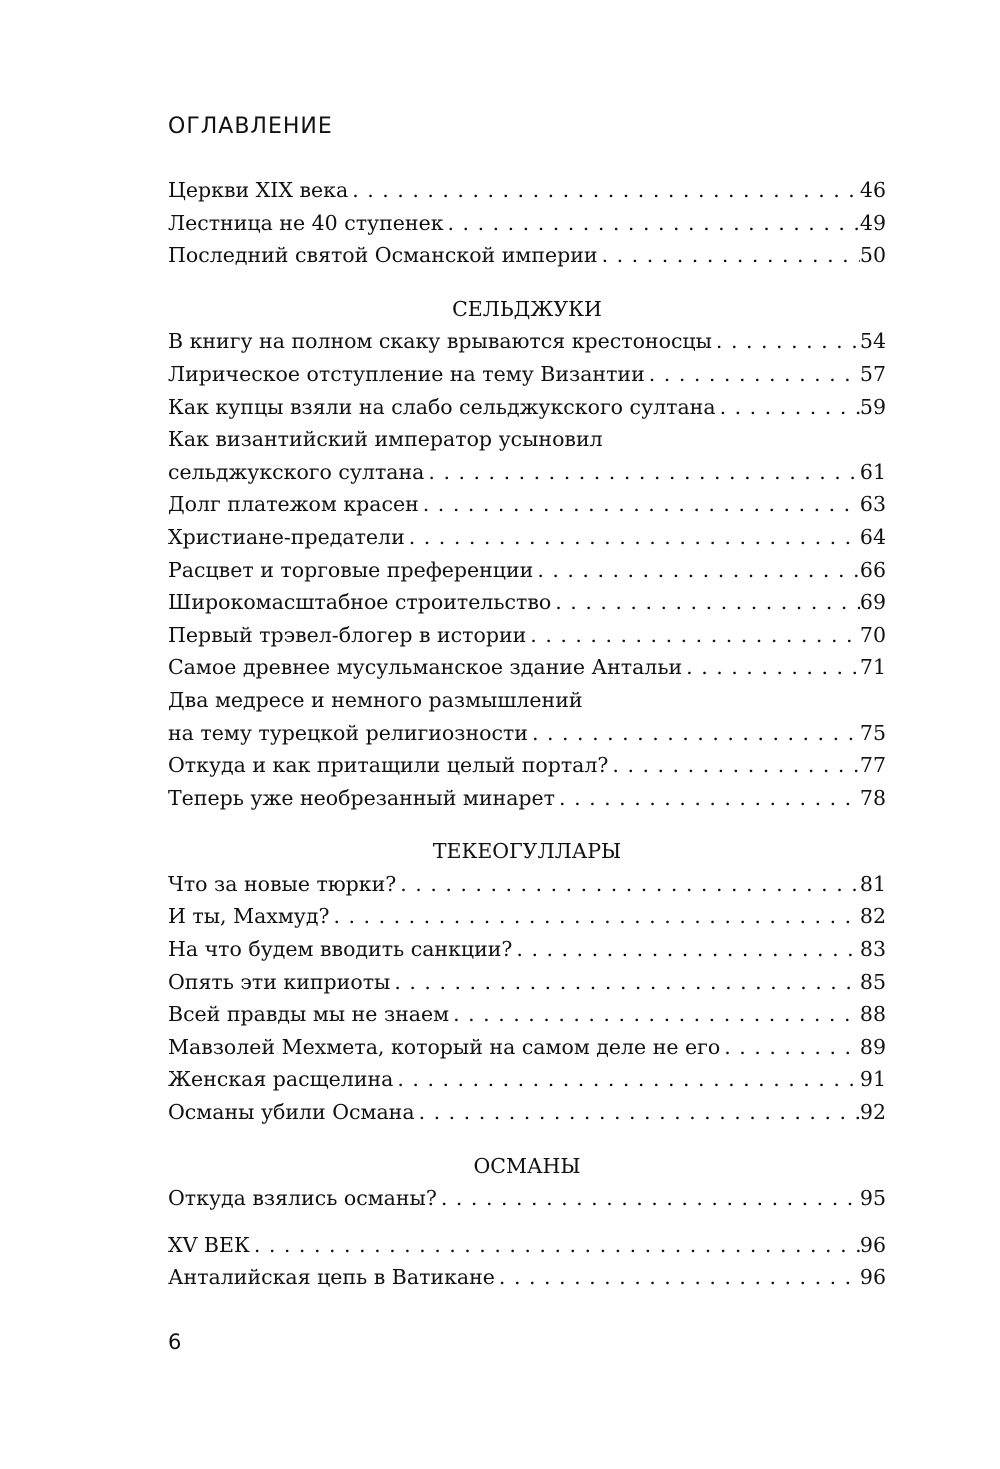  I want to click on toc-entry-page: 91, so click(872, 1079).